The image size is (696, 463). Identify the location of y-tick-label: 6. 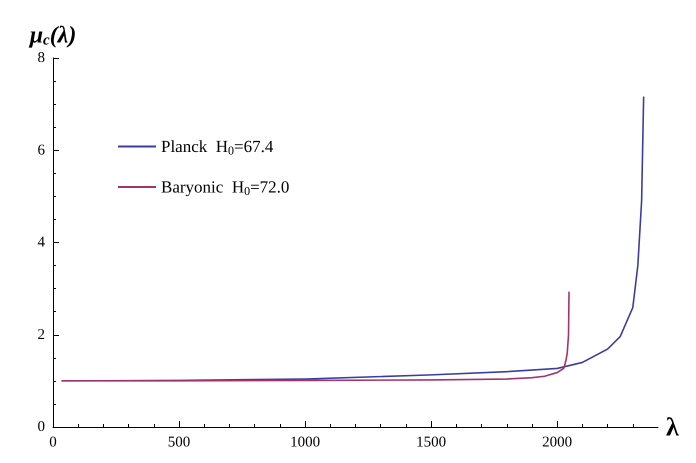
(42, 150).